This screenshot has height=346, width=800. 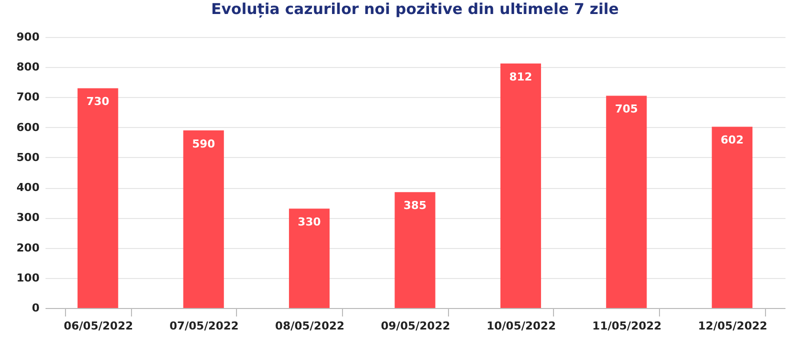 I want to click on y-tick-label: 800, so click(x=28, y=67).